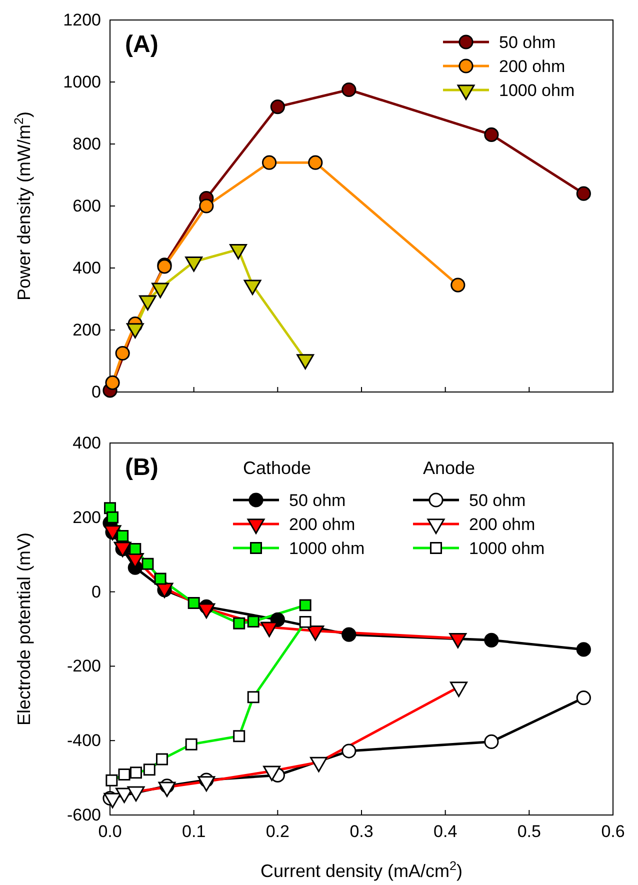  I want to click on x-tick-label: 0.3, so click(362, 832).